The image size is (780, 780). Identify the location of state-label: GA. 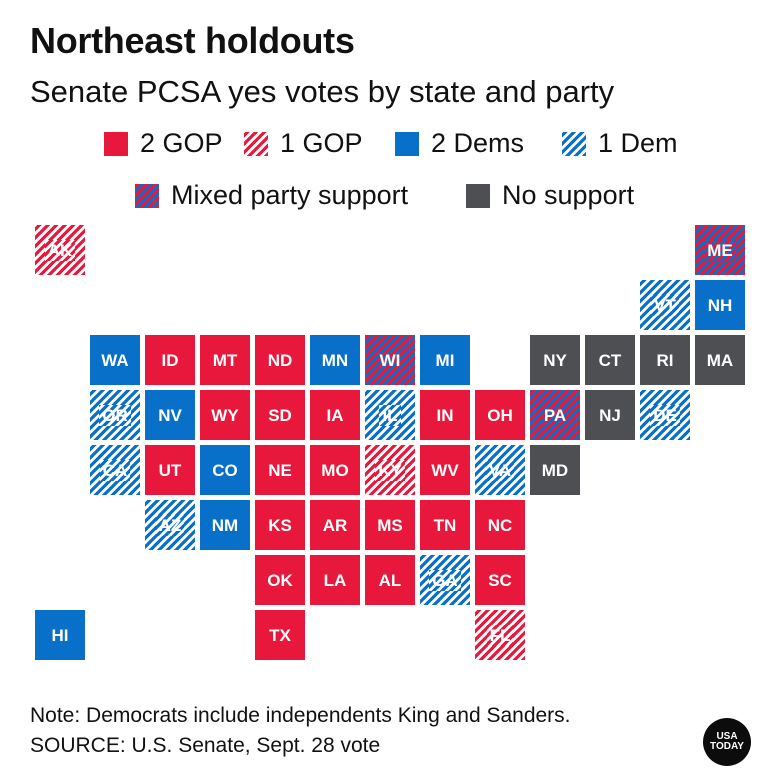
(445, 580).